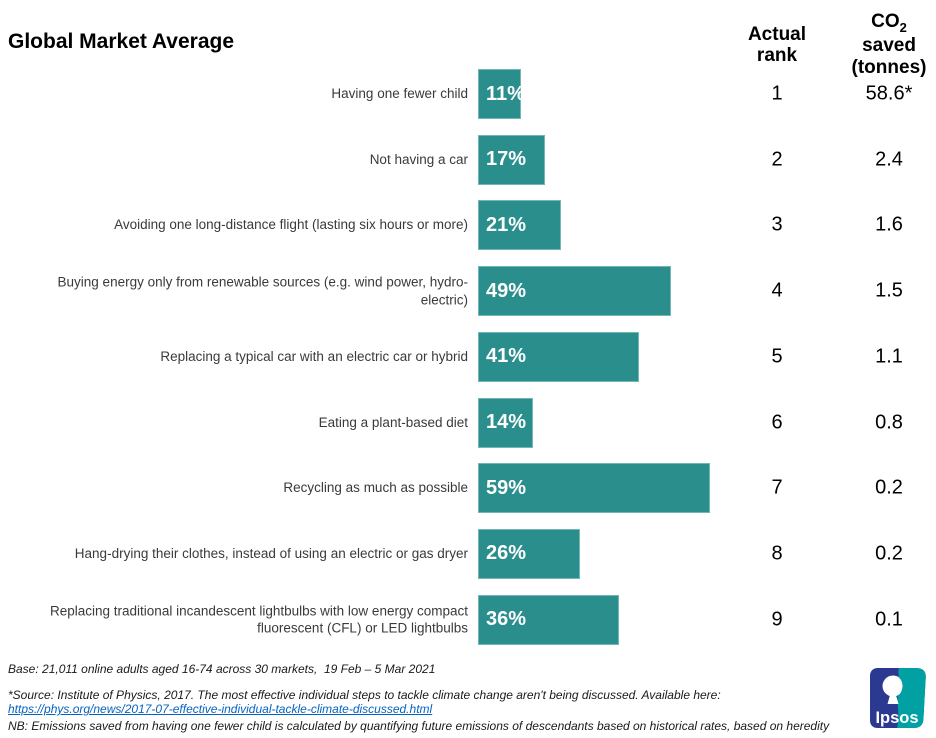 Image resolution: width=936 pixels, height=738 pixels. Describe the element at coordinates (506, 619) in the screenshot. I see `bar-value-label: 36%` at that location.